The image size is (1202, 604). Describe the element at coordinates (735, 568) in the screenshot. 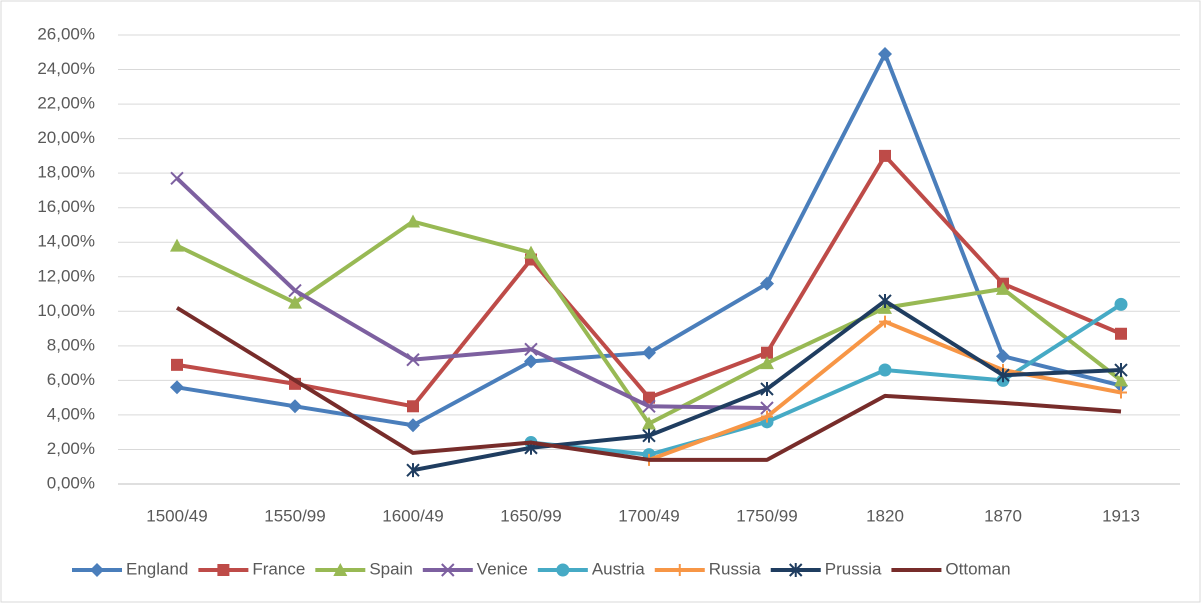

I see `legend-label: Russia` at that location.